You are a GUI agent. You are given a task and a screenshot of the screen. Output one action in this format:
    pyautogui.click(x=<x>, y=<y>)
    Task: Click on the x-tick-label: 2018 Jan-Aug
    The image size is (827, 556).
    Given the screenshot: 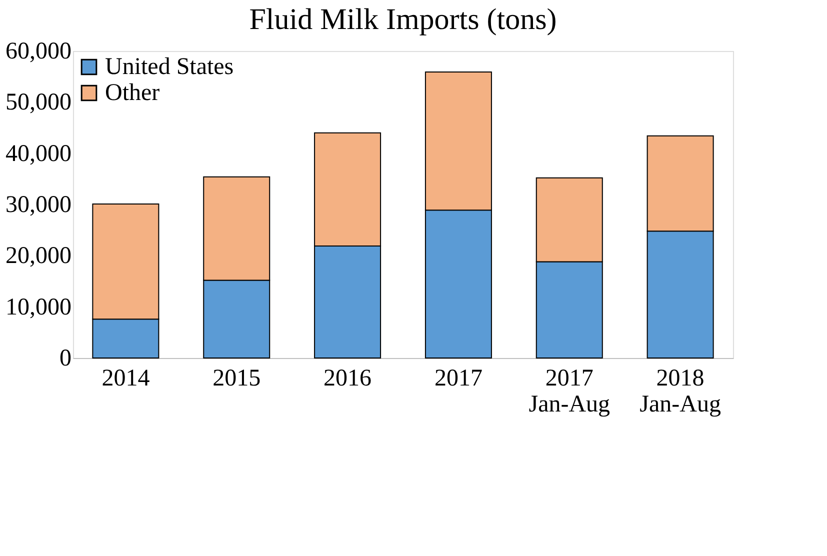 What is the action you would take?
    pyautogui.click(x=680, y=392)
    